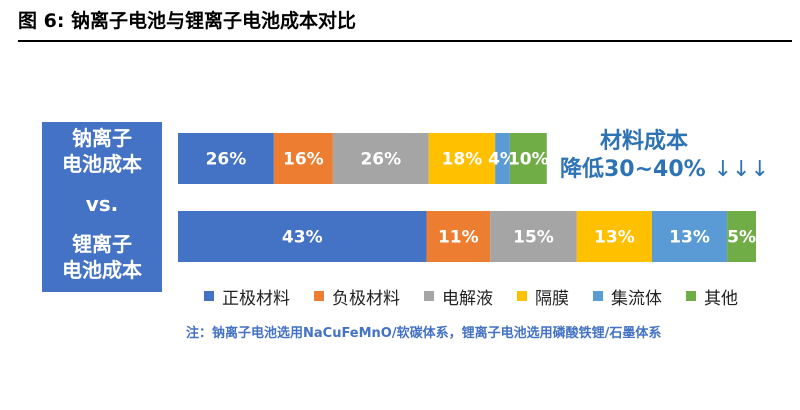 The image size is (800, 410). I want to click on data-label-1-3: 13%, so click(614, 238).